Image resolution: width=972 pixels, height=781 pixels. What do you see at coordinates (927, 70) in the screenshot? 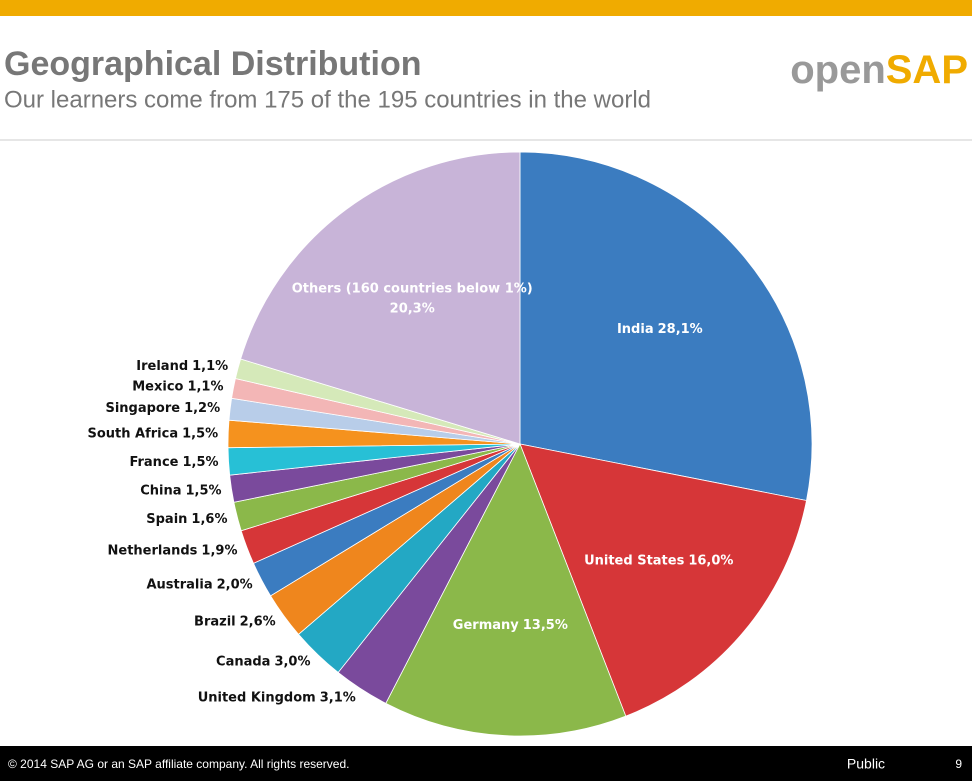
I see `logo-sap: SAP` at bounding box center [927, 70].